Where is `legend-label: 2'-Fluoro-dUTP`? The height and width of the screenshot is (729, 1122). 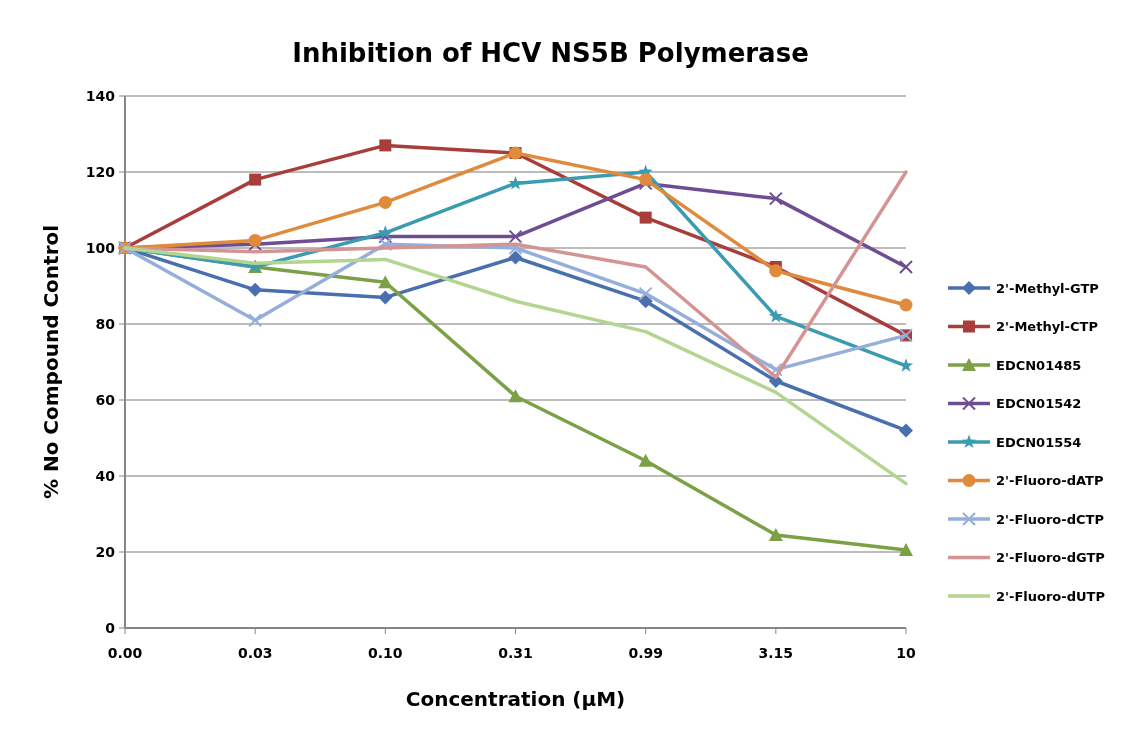
legend-label: 2'-Fluoro-dUTP is located at coordinates (1050, 596).